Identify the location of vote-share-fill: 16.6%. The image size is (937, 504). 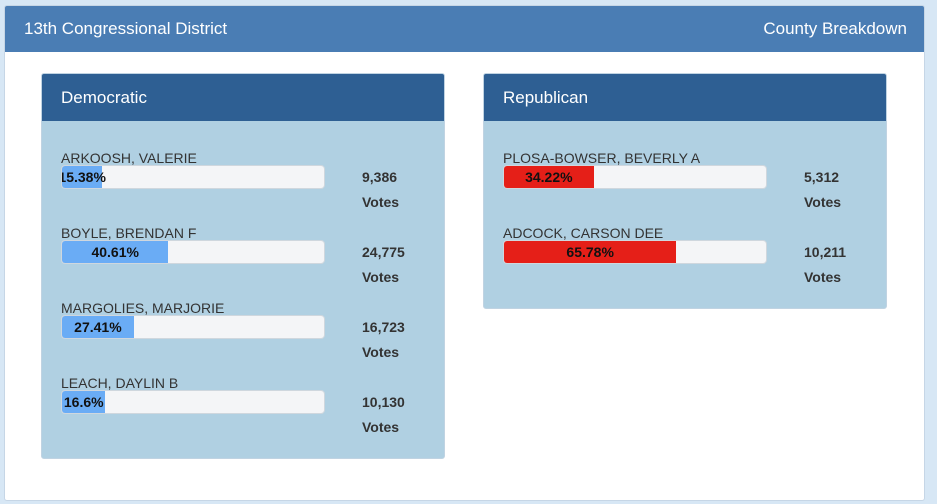
(84, 402).